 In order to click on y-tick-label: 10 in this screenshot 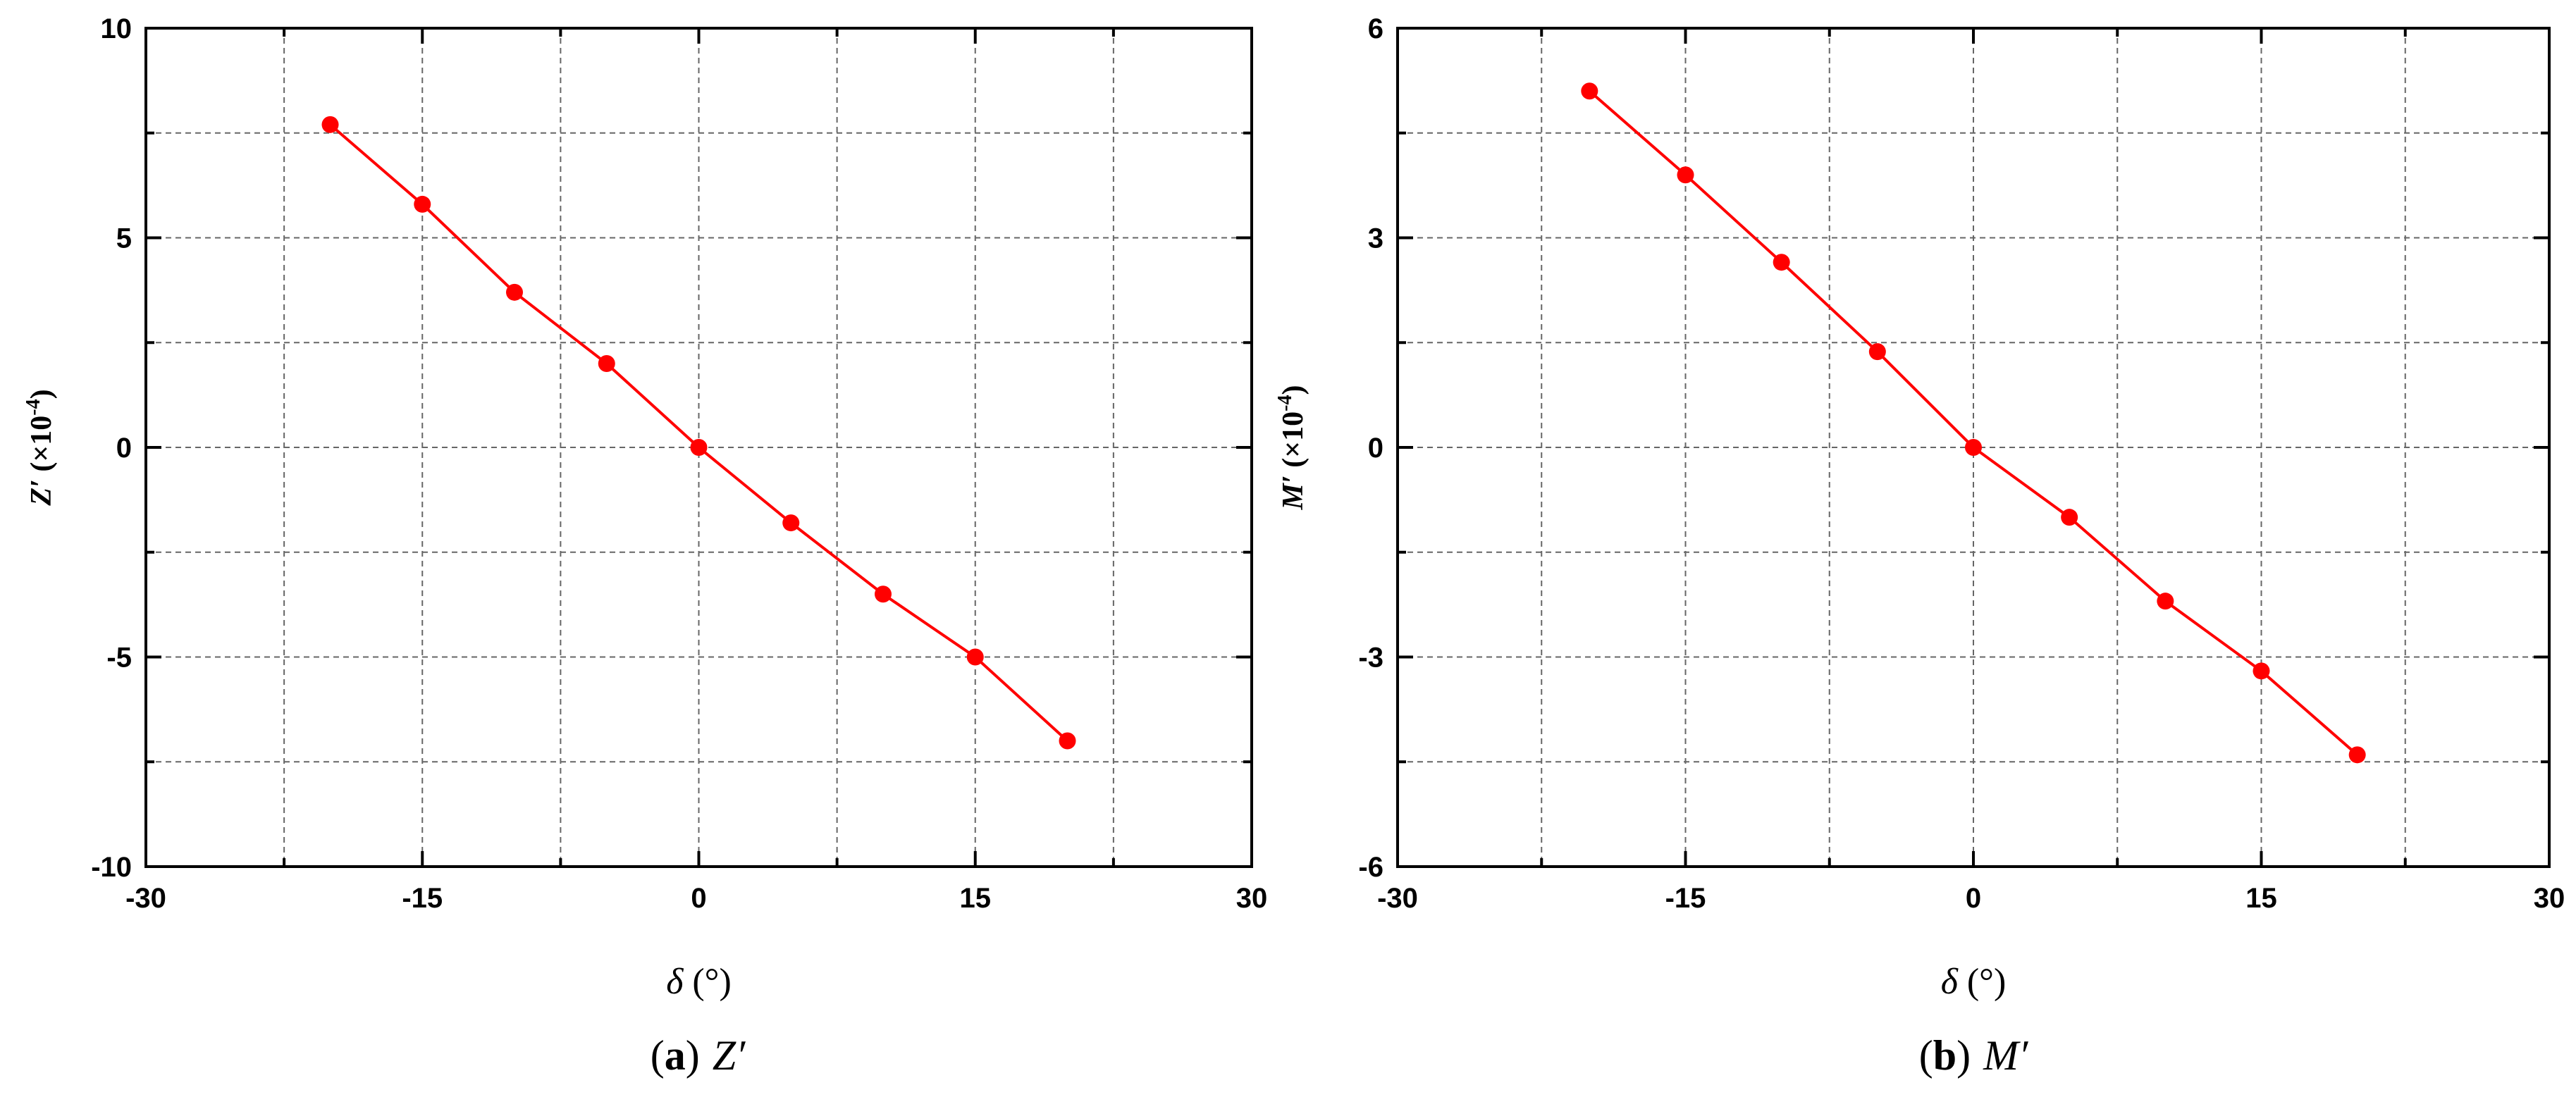, I will do `click(117, 29)`.